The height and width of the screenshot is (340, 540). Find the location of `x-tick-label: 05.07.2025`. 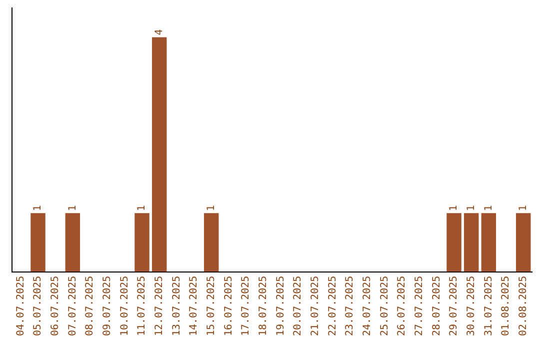

x-tick-label: 05.07.2025 is located at coordinates (38, 306).